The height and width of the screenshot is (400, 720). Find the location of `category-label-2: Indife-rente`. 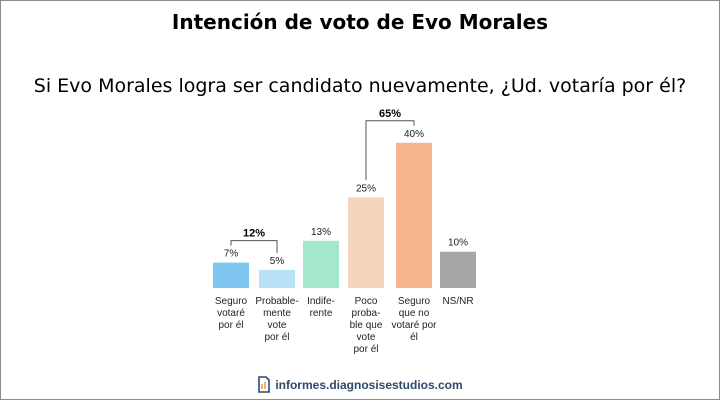

category-label-2: Indife-rente is located at coordinates (321, 307).